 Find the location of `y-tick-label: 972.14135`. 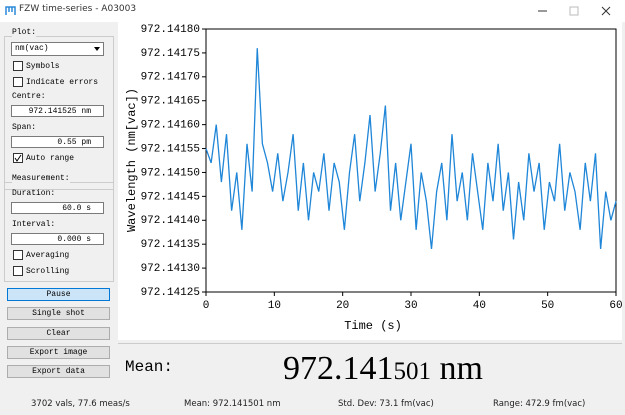

y-tick-label: 972.14135 is located at coordinates (170, 245).